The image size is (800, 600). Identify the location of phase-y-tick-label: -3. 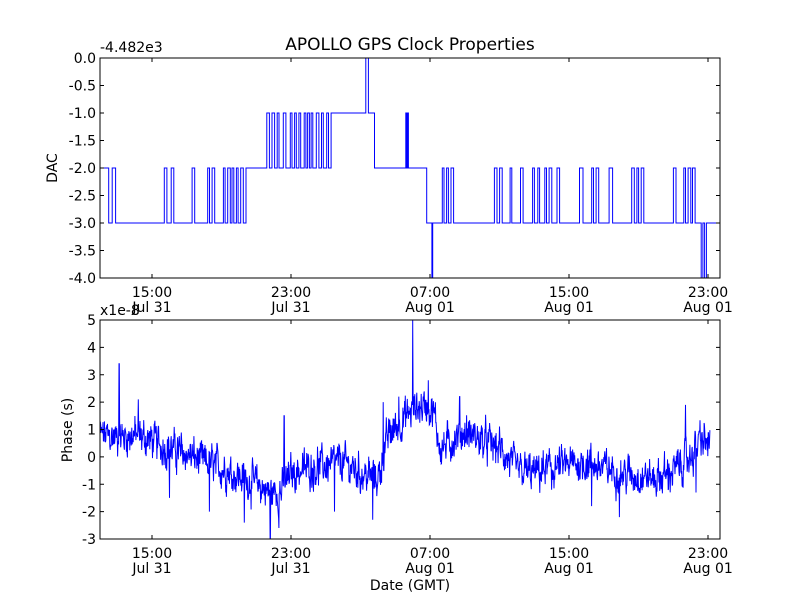
(89, 540).